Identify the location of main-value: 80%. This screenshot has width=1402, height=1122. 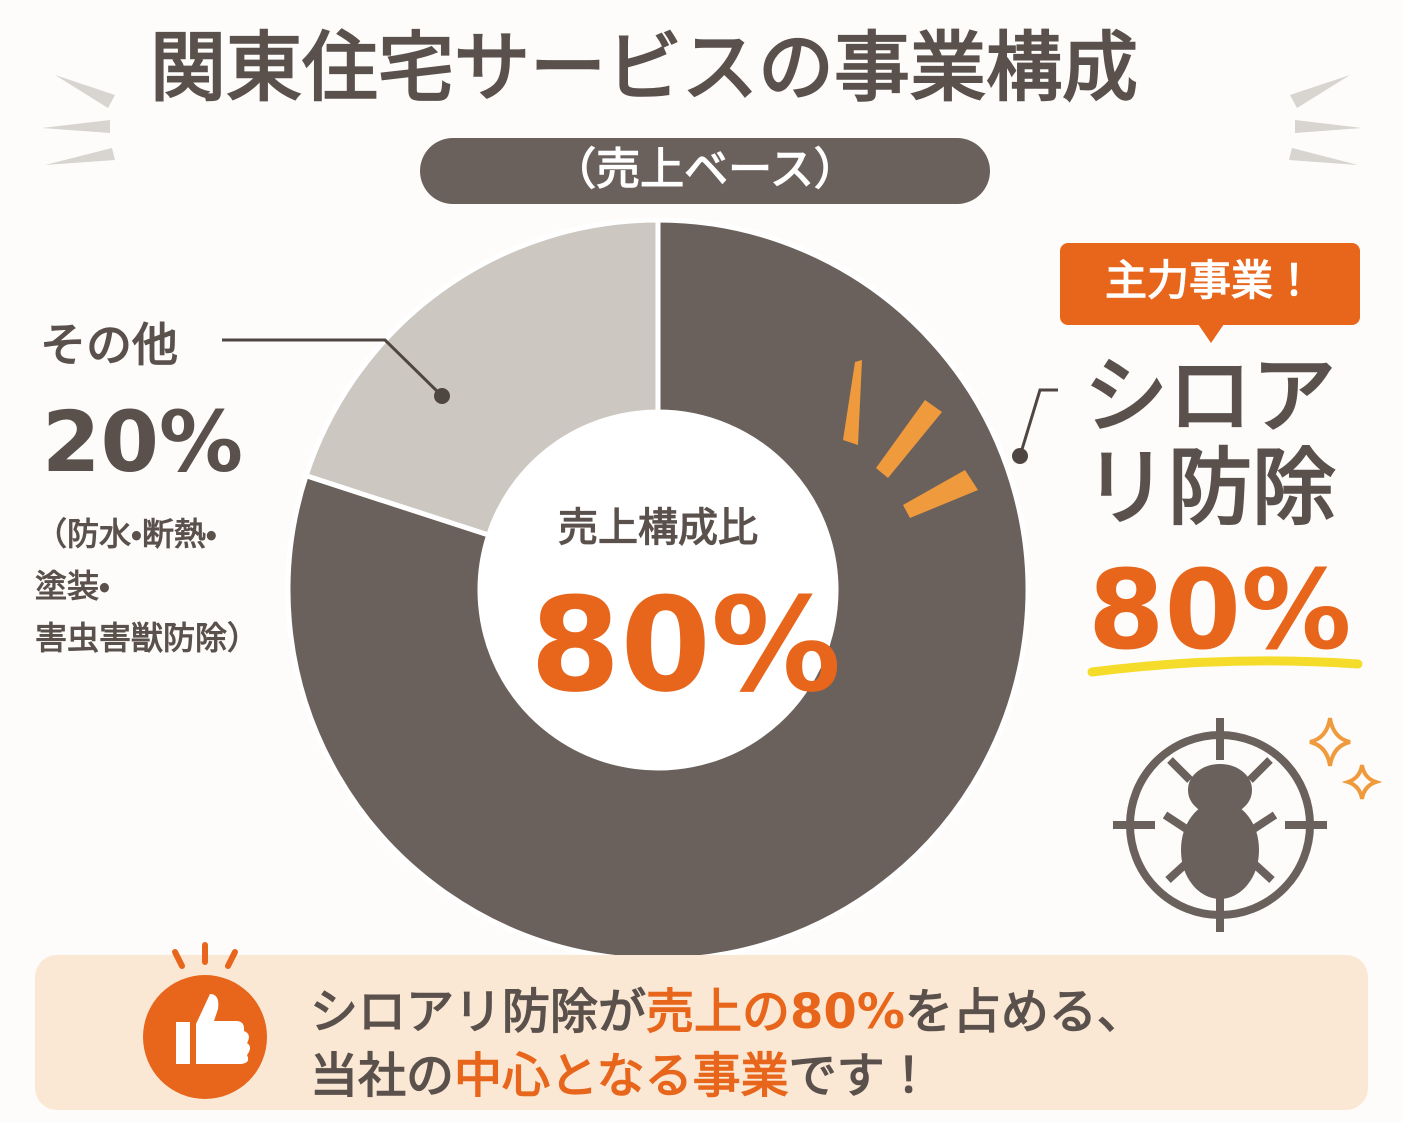
(1220, 610).